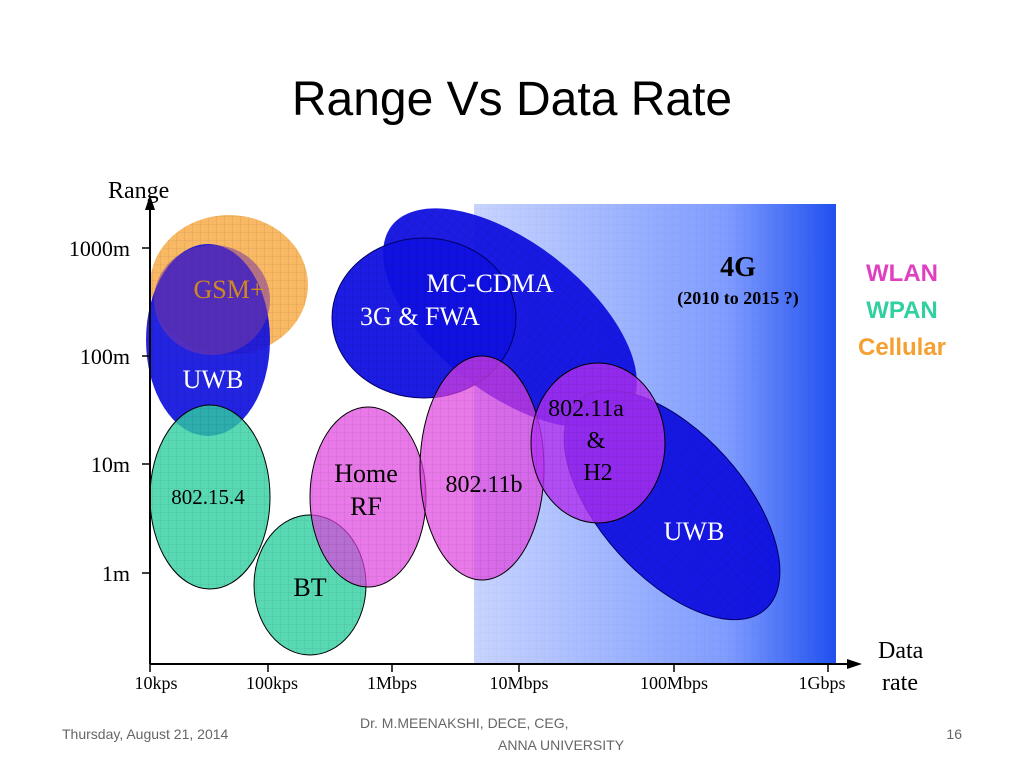 The width and height of the screenshot is (1024, 768). I want to click on label-gsm: GSM+, so click(228, 289).